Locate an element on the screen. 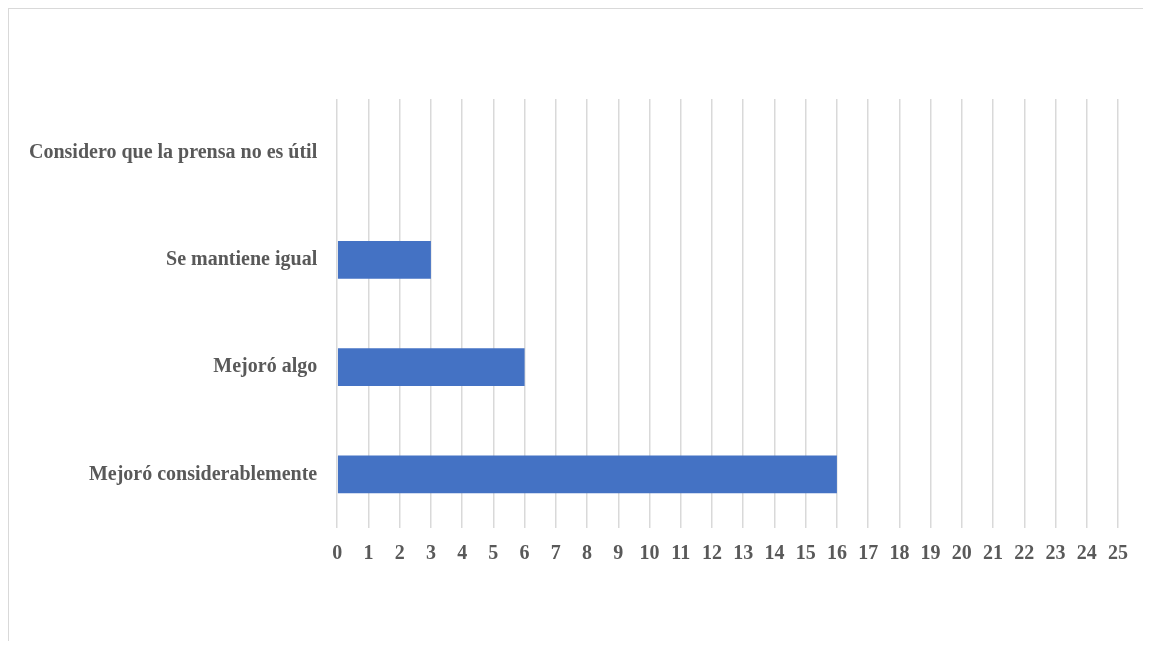 The width and height of the screenshot is (1151, 649). y-tick-label: Mejoró algo is located at coordinates (265, 366).